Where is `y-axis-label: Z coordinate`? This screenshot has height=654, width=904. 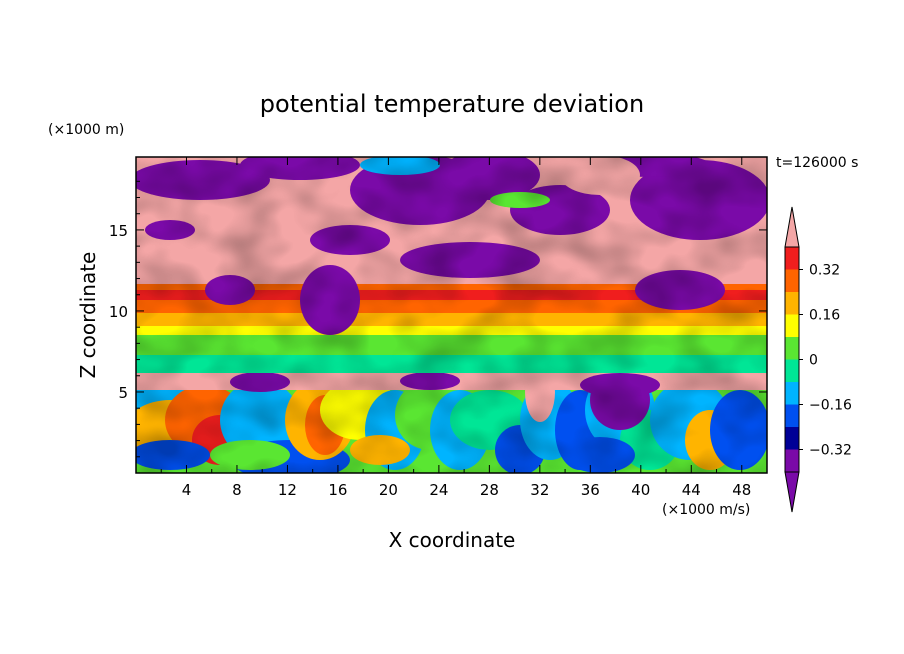 y-axis-label: Z coordinate is located at coordinates (88, 315).